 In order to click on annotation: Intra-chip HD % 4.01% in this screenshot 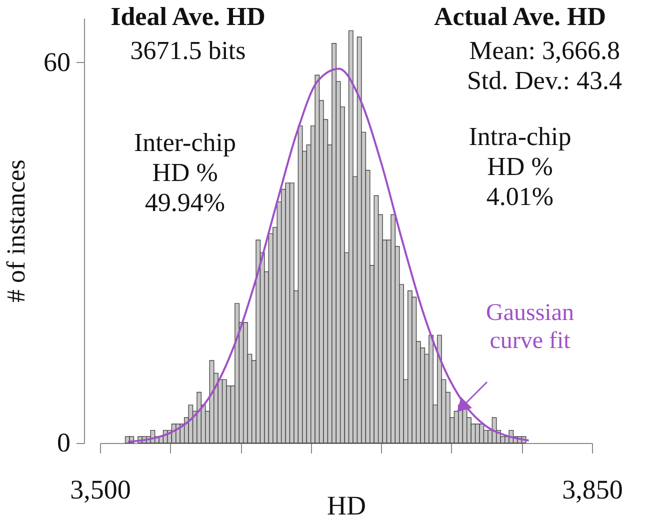, I will do `click(520, 167)`.